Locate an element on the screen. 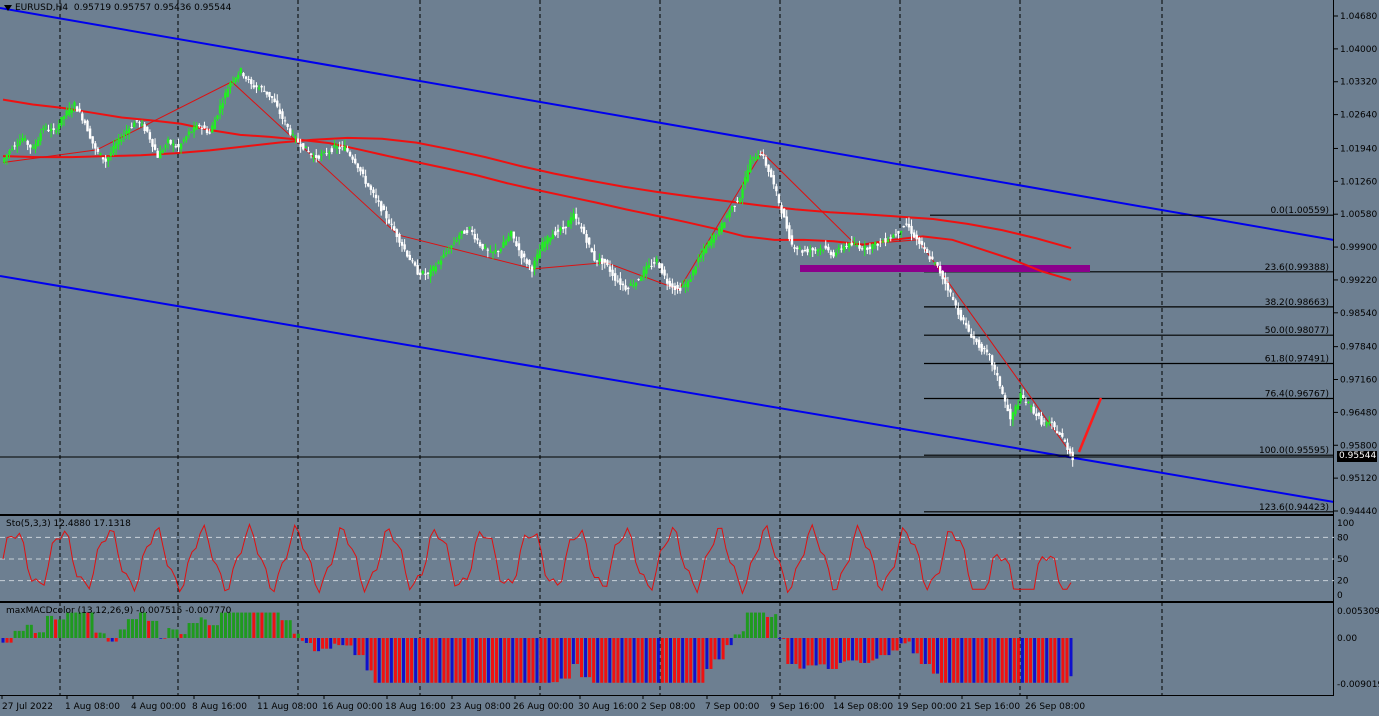 Image resolution: width=1379 pixels, height=716 pixels. time-tick-label: 11 Aug 08:00 is located at coordinates (287, 707).